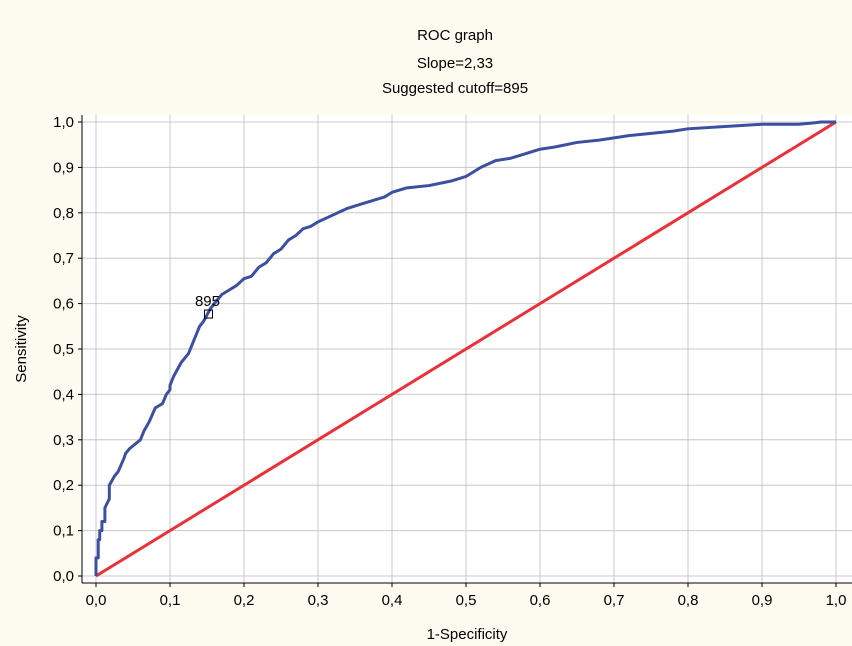 The height and width of the screenshot is (646, 852). What do you see at coordinates (63, 349) in the screenshot?
I see `y-tick-label: 0,5` at bounding box center [63, 349].